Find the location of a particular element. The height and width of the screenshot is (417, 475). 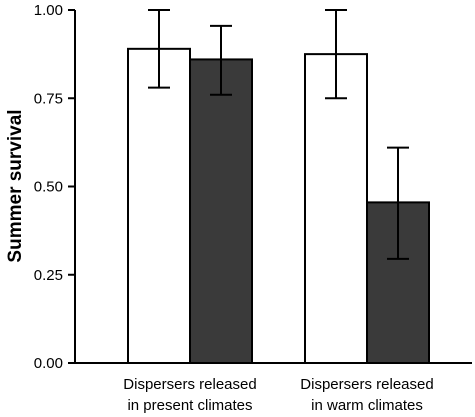

x-category-label: in warm climates is located at coordinates (367, 405).